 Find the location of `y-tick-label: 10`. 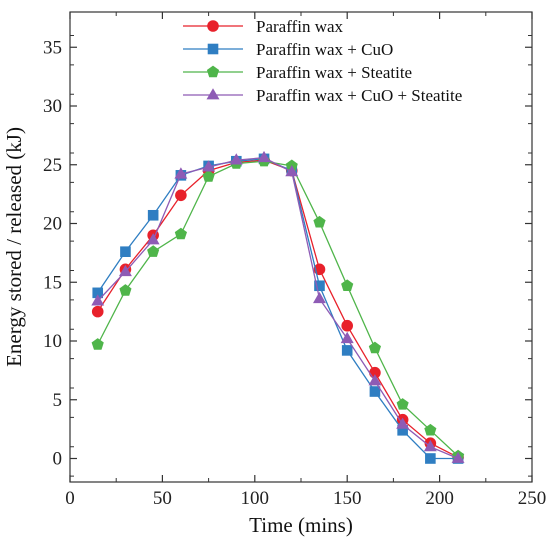

y-tick-label: 10 is located at coordinates (52, 341).